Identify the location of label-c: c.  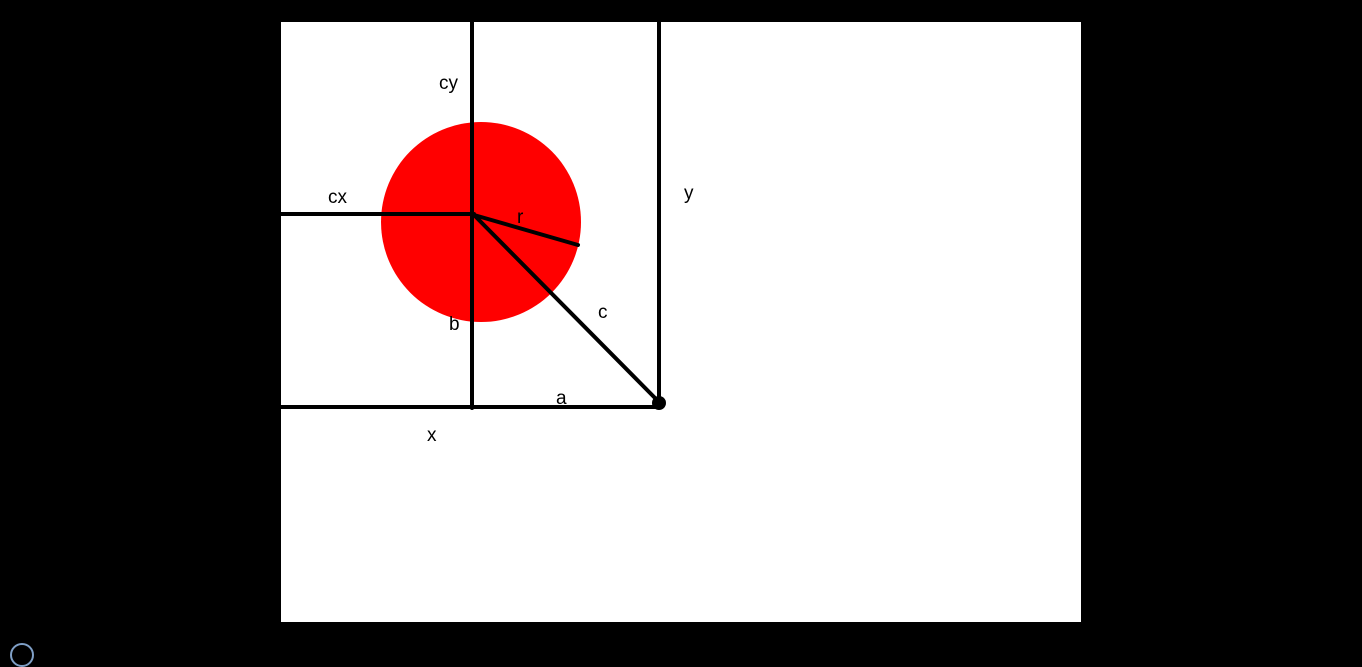
(603, 312).